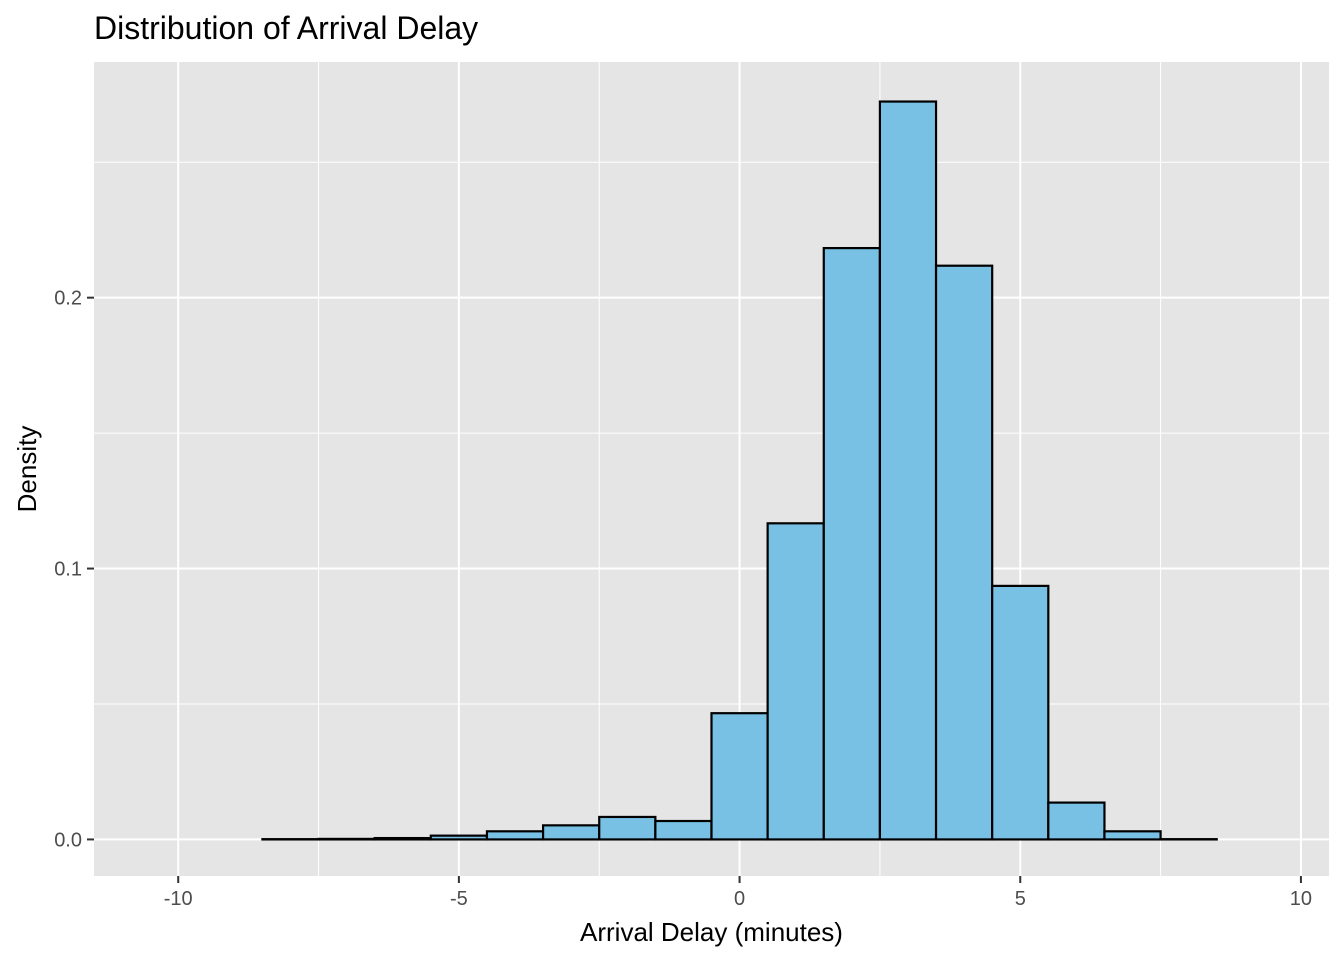 Image resolution: width=1344 pixels, height=960 pixels. I want to click on y-tick-label: 0.1, so click(68, 570).